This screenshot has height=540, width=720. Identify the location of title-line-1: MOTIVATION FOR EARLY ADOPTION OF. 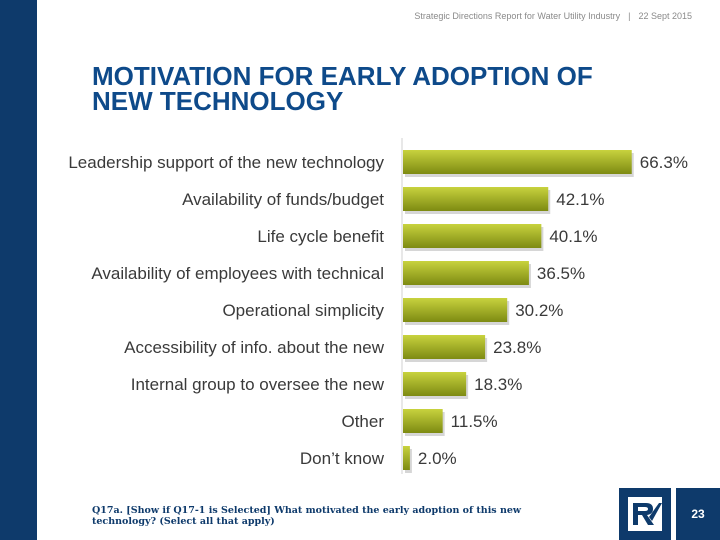
(342, 76).